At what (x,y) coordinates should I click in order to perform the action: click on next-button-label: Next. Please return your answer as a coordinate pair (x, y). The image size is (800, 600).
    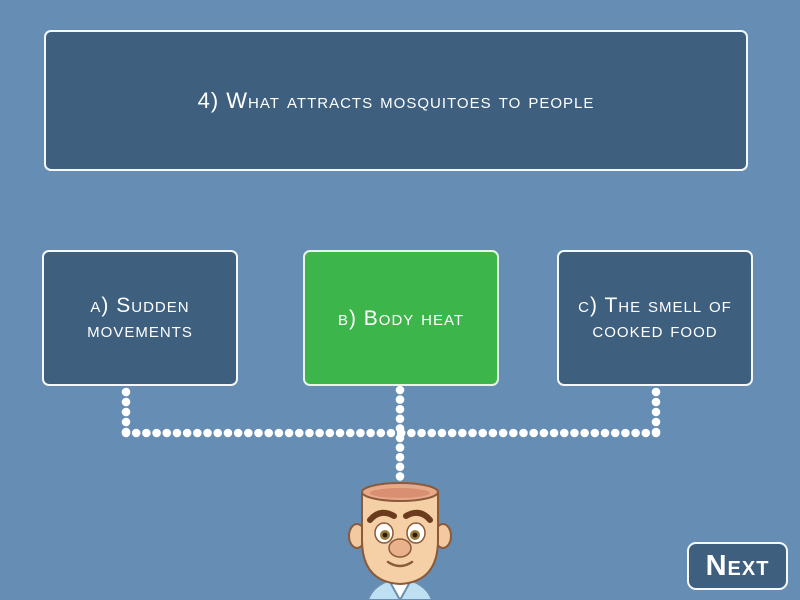
    Looking at the image, I should click on (737, 565).